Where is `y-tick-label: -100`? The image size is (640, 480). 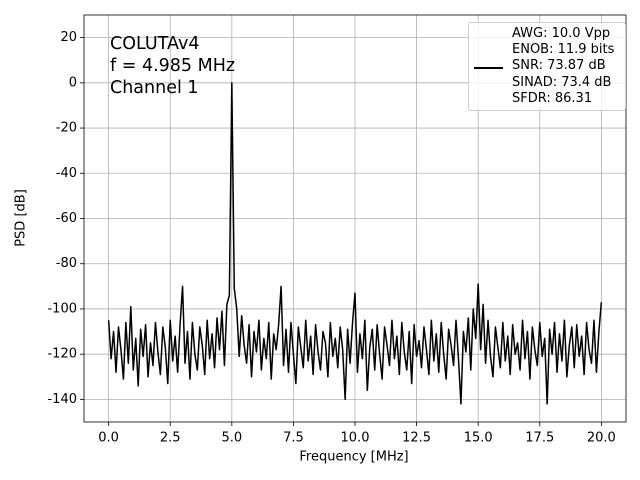 y-tick-label: -100 is located at coordinates (62, 308).